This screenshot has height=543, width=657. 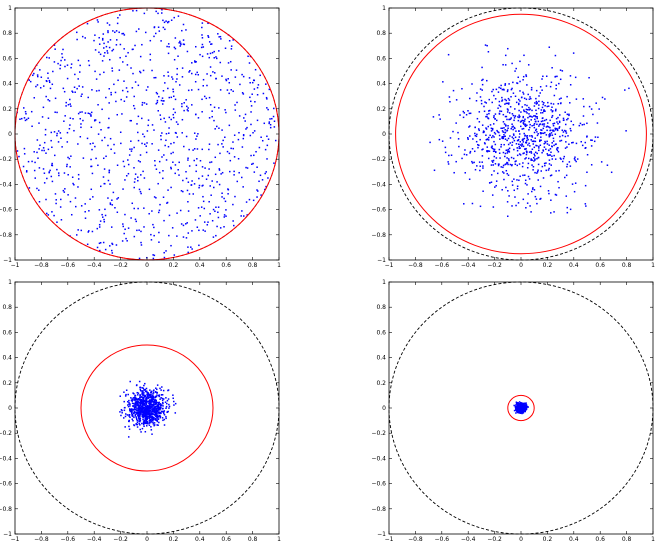 I want to click on y-tick-label: −1, so click(x=7, y=534).